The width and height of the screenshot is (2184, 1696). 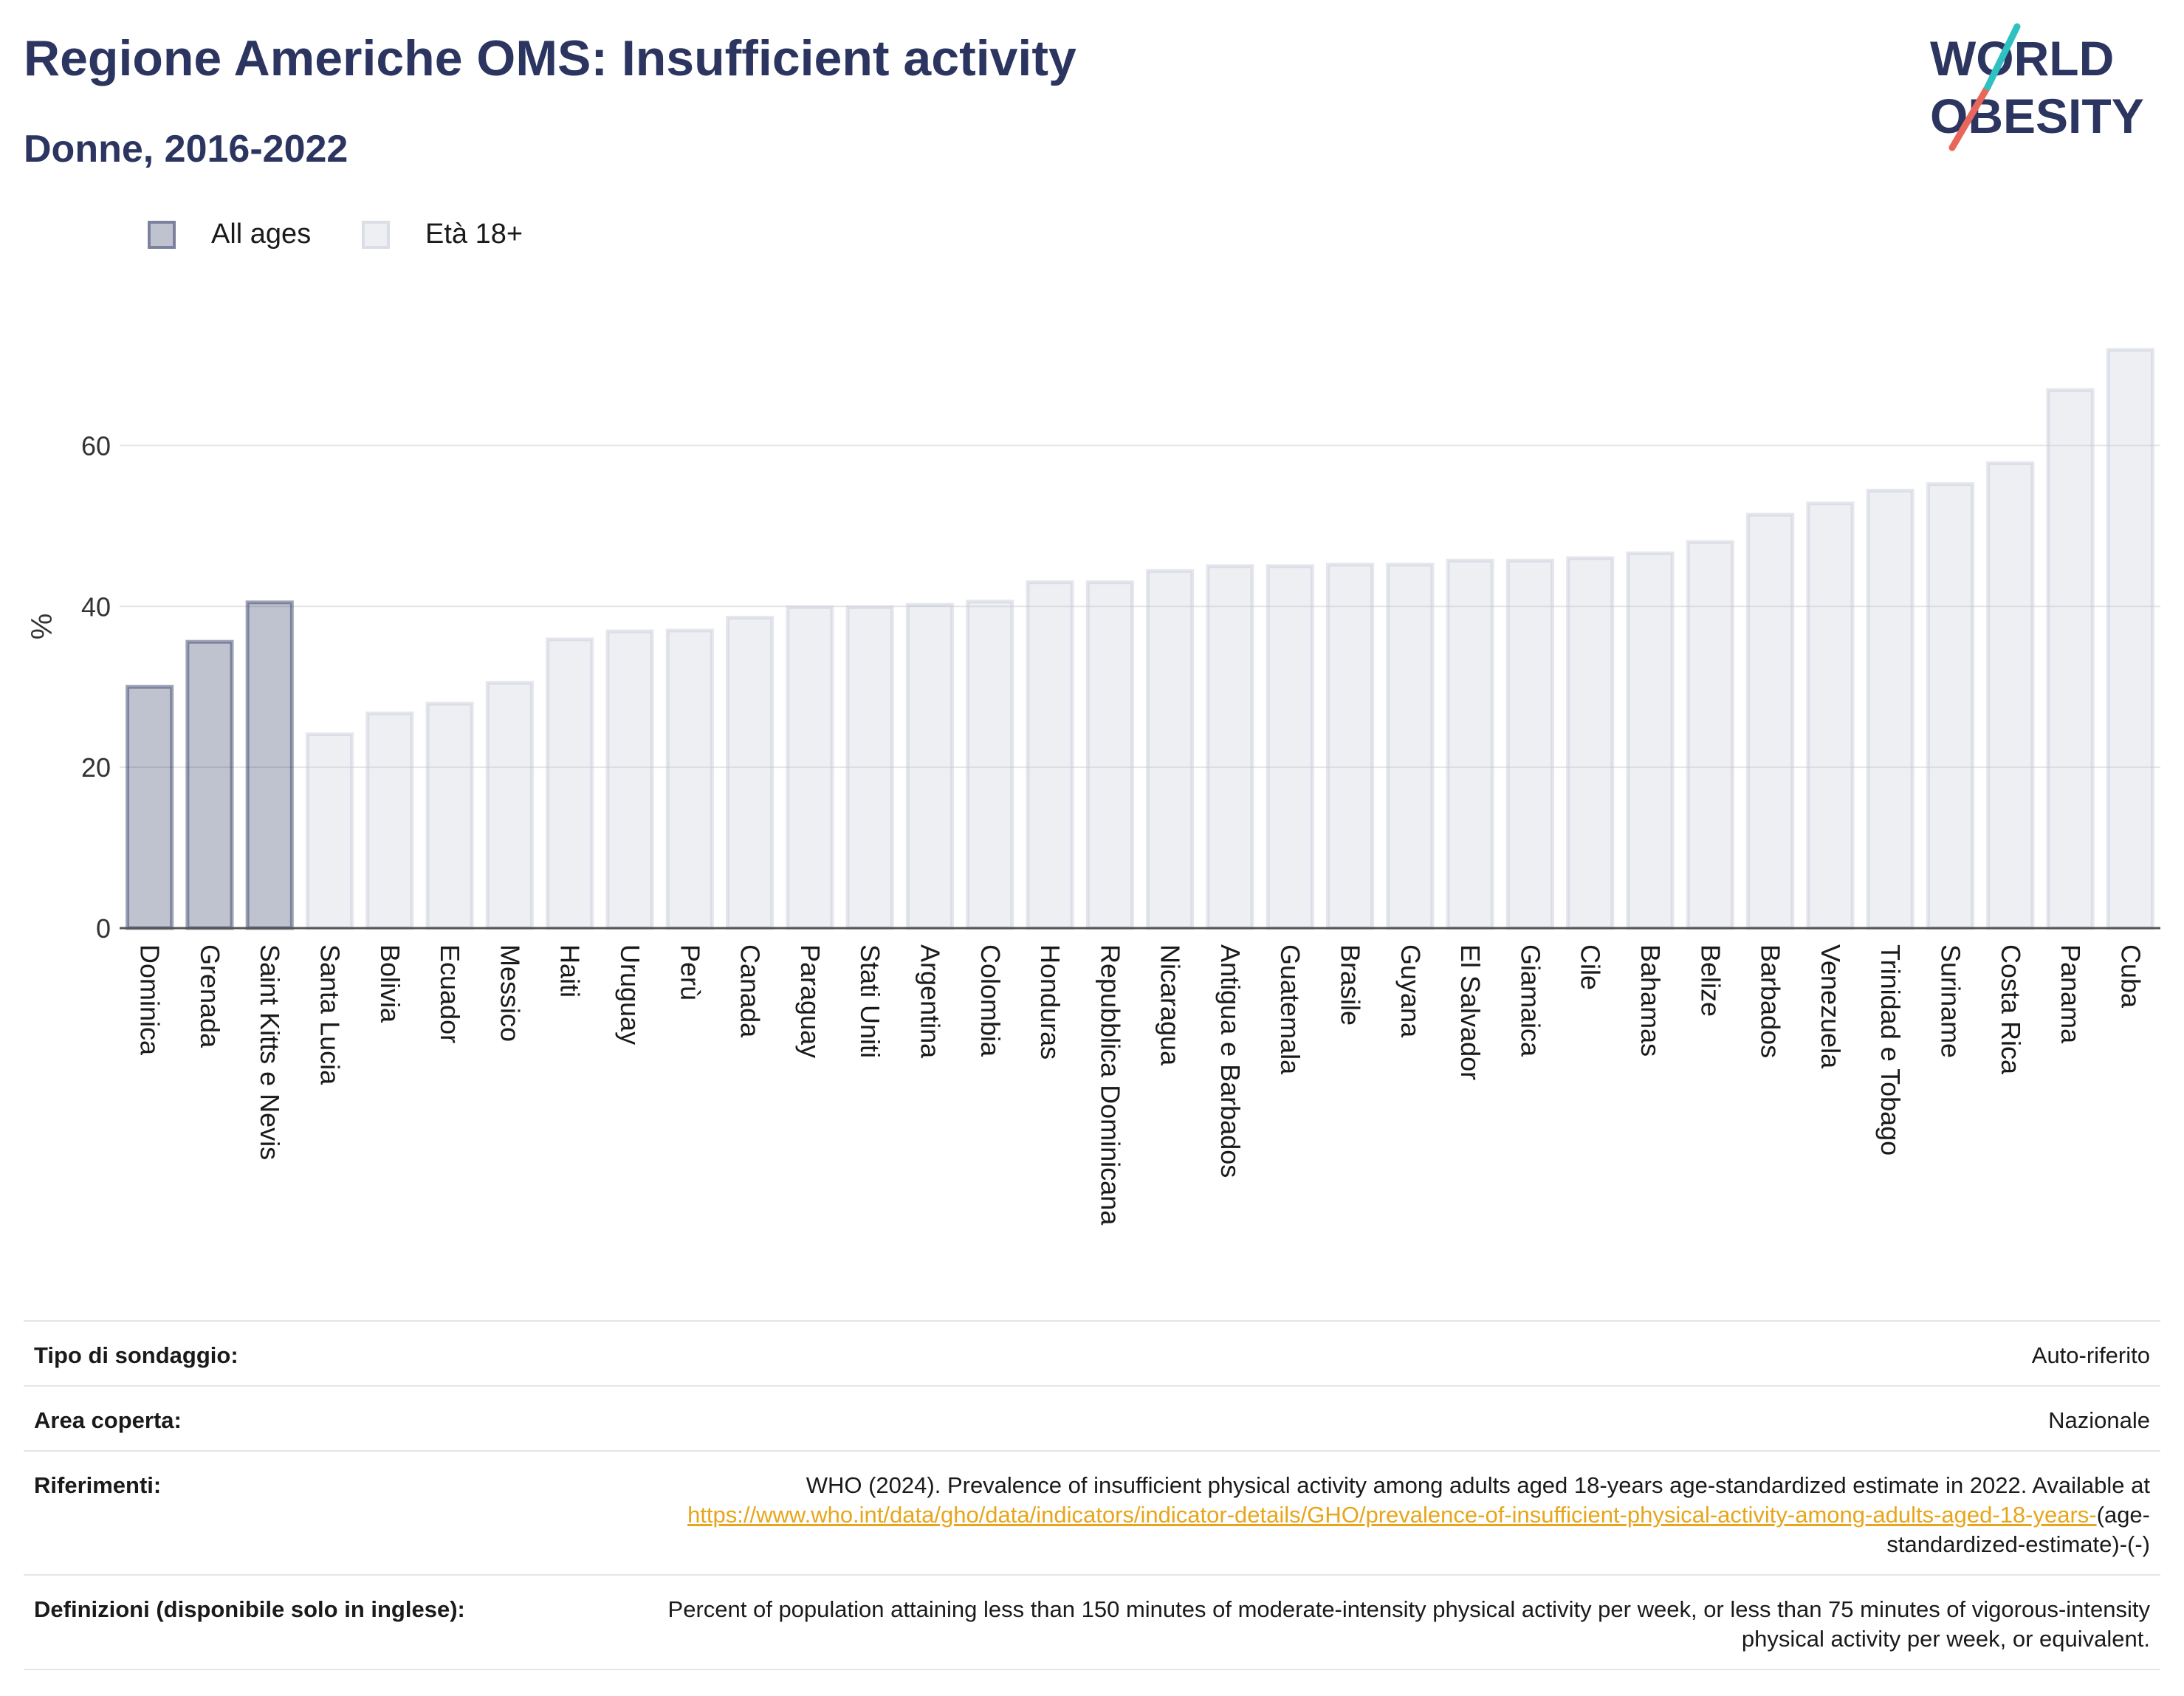 What do you see at coordinates (1290, 747) in the screenshot?
I see `bar-guatemala` at bounding box center [1290, 747].